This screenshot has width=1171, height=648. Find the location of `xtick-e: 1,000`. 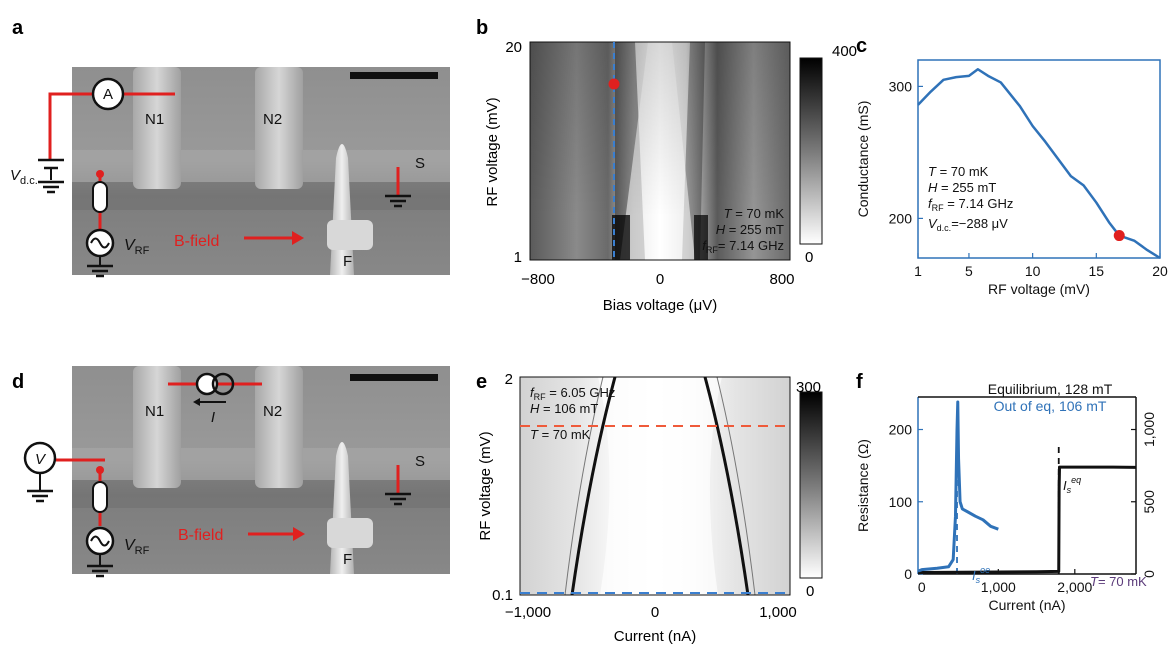

xtick-e: 1,000 is located at coordinates (778, 612).